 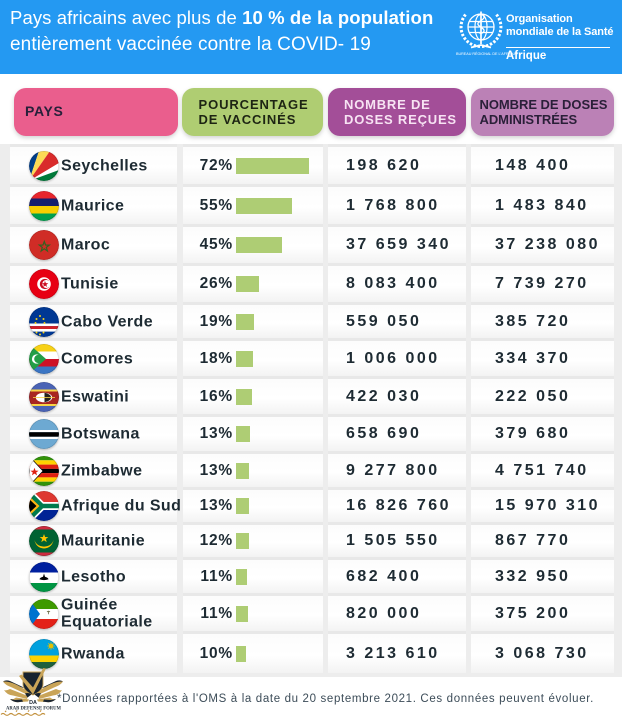 I want to click on svg-text: ARAB DEFENSE FORUM, so click(x=34, y=709).